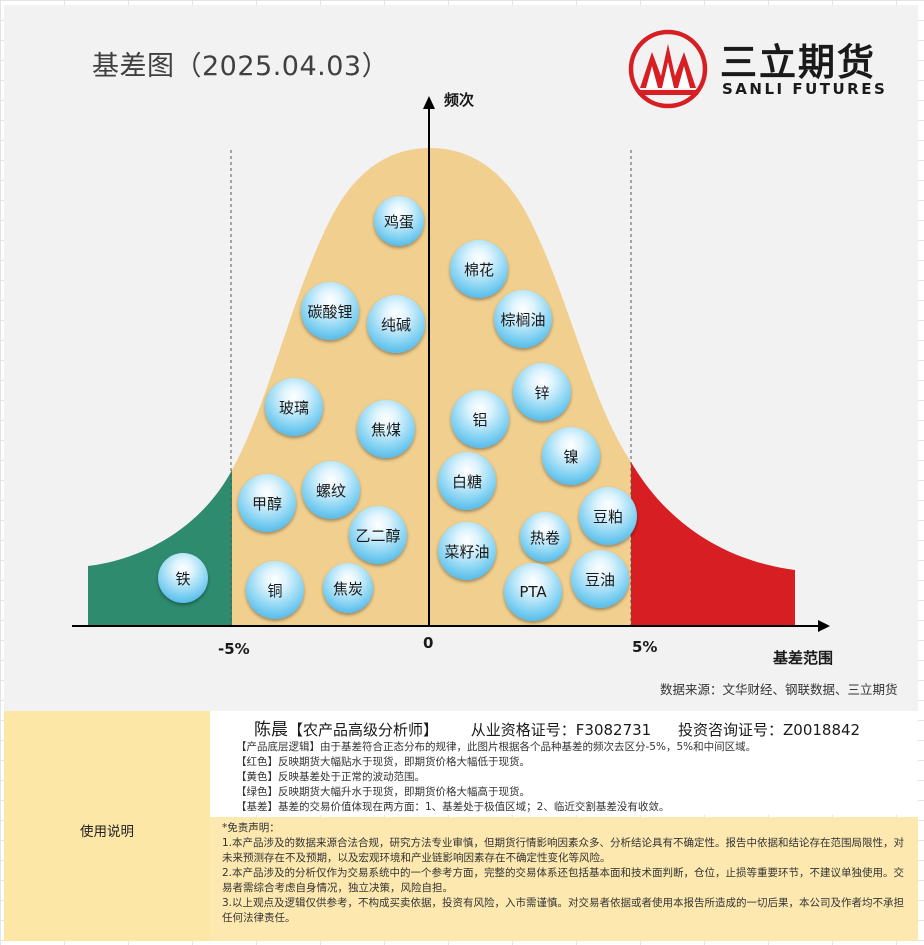  I want to click on bubble-hot-rolled-coil: 热卷, so click(545, 537).